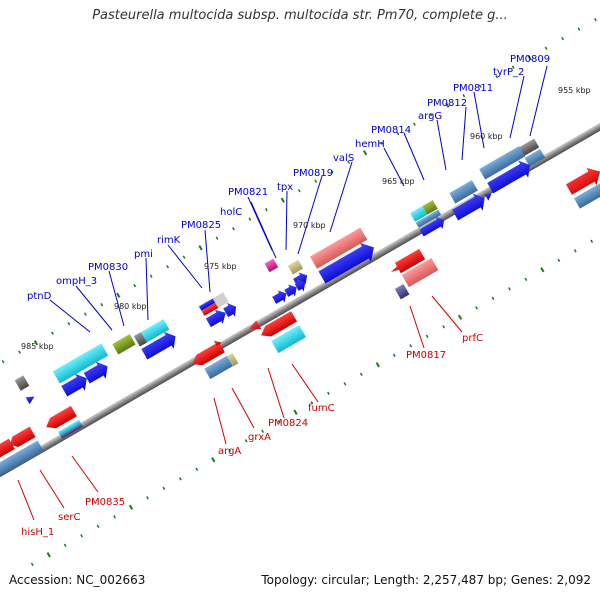 This screenshot has height=600, width=600. I want to click on feature-omph3, so click(80, 370).